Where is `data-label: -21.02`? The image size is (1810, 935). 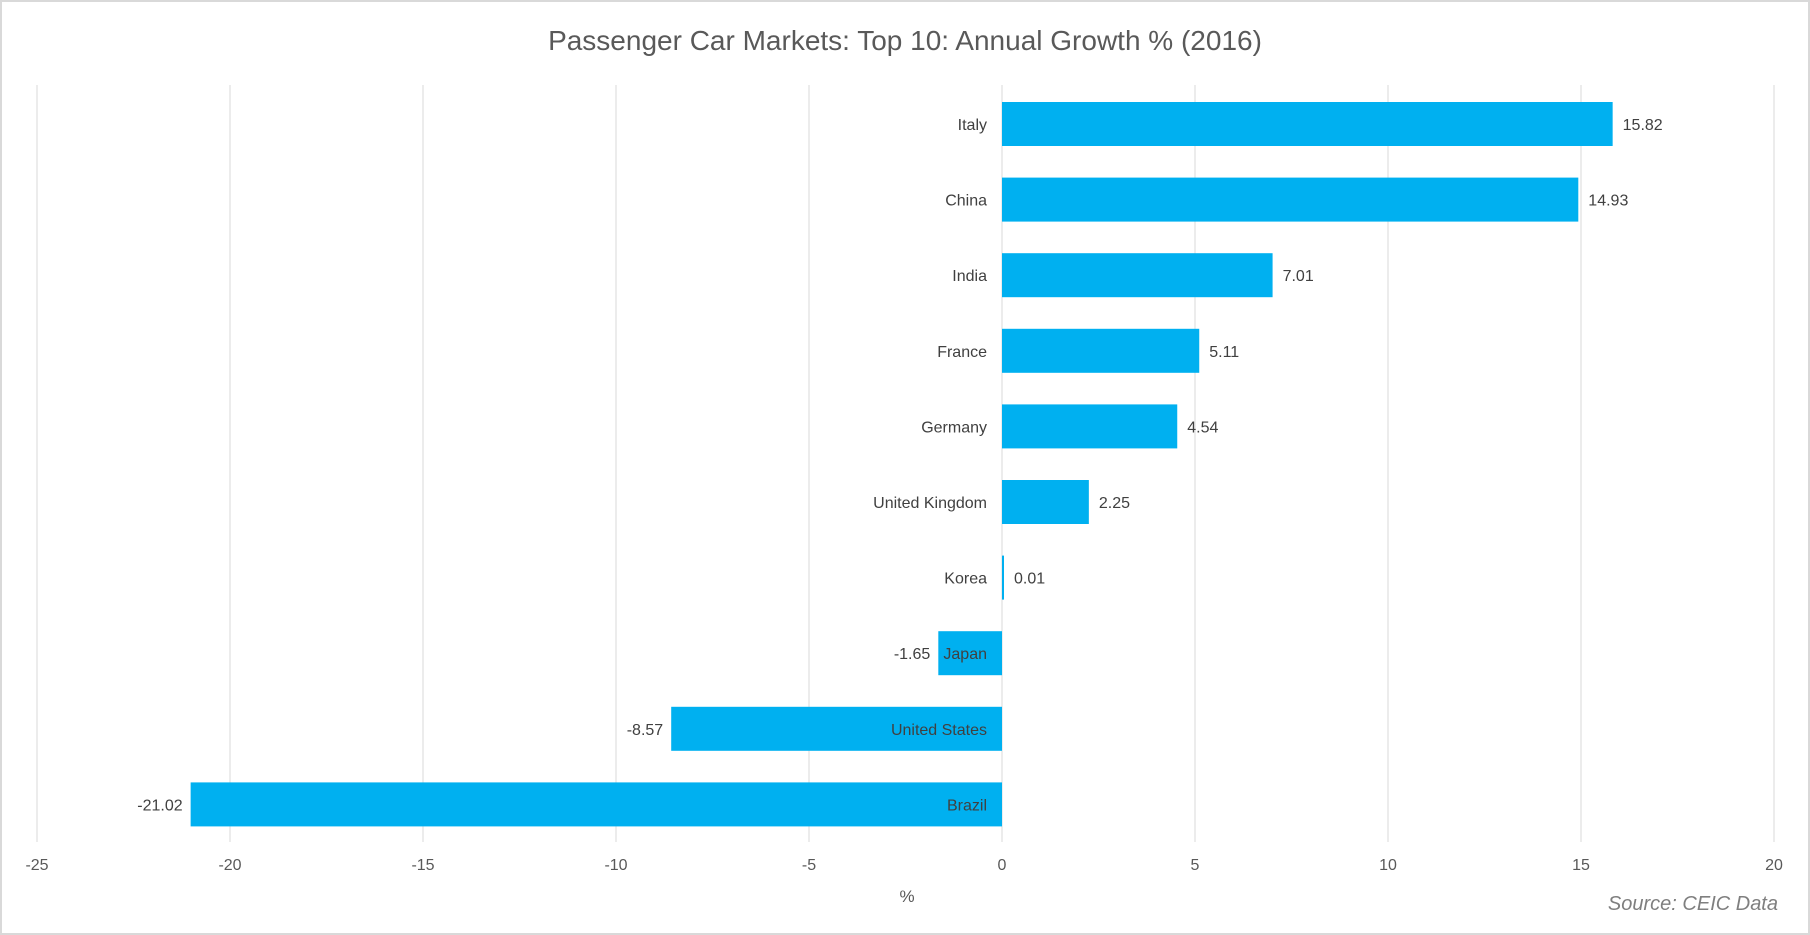
data-label: -21.02 is located at coordinates (159, 805).